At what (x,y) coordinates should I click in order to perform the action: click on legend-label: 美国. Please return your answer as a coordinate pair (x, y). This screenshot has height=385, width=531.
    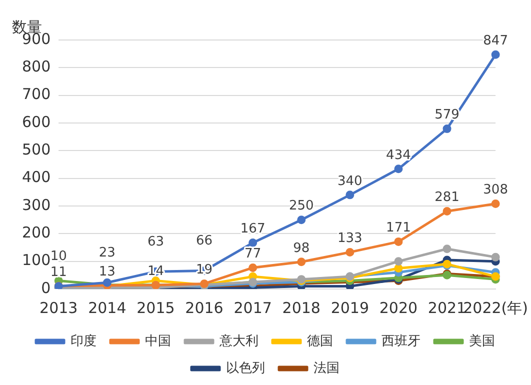
    Looking at the image, I should click on (482, 340).